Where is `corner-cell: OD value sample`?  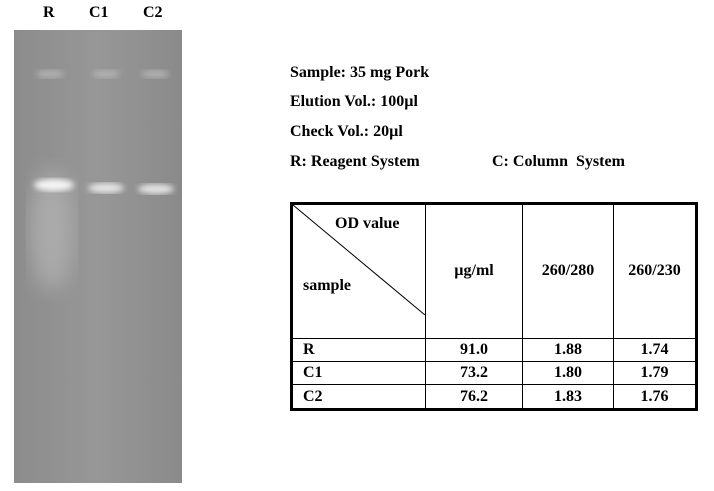
corner-cell: OD value sample is located at coordinates (358, 271).